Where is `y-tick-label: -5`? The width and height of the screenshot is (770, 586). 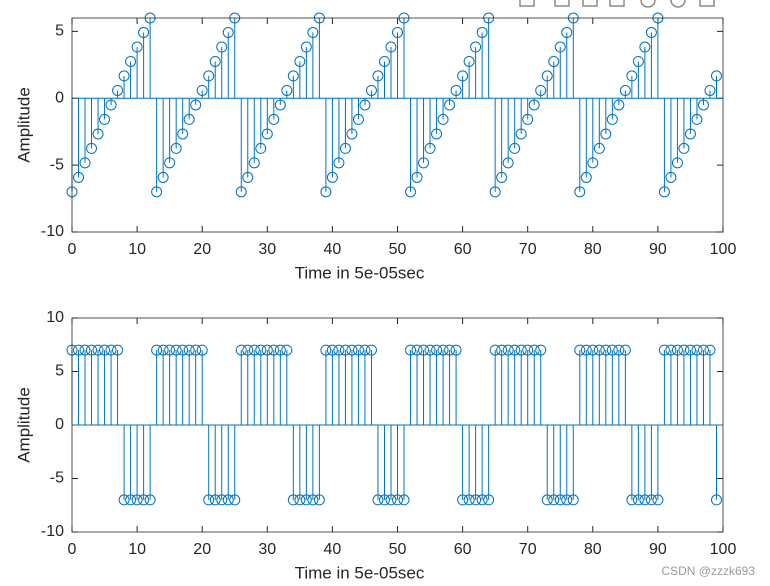
y-tick-label: -5 is located at coordinates (57, 164).